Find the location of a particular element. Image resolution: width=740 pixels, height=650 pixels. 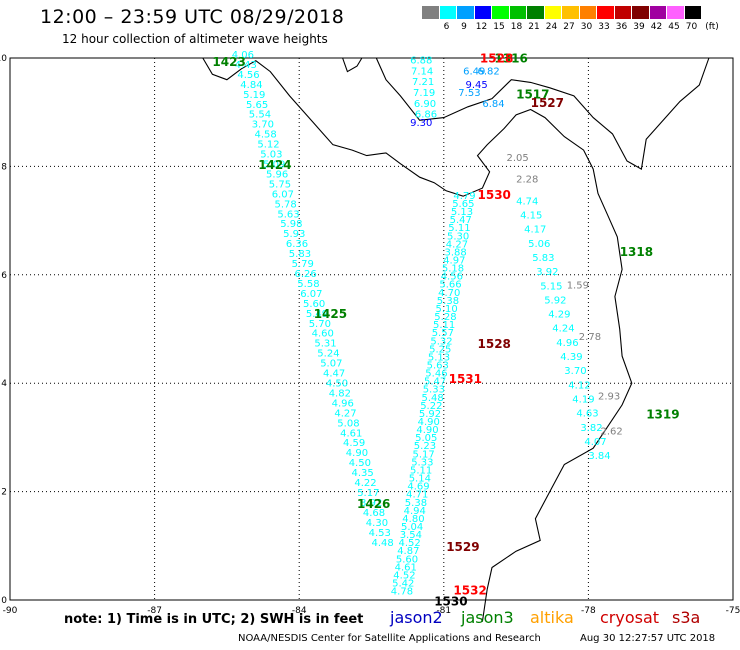

lon-tick-label: -78 is located at coordinates (588, 611).